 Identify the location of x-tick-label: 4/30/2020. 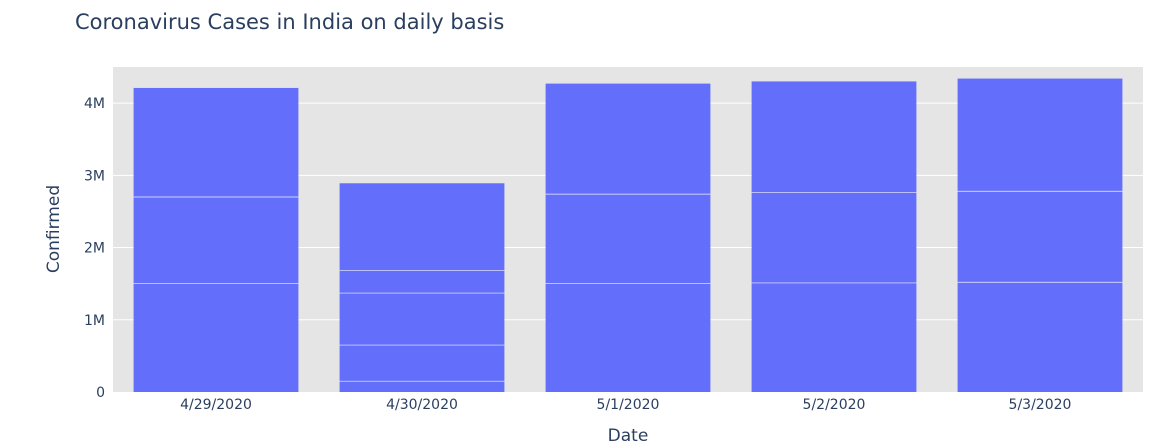
(422, 405).